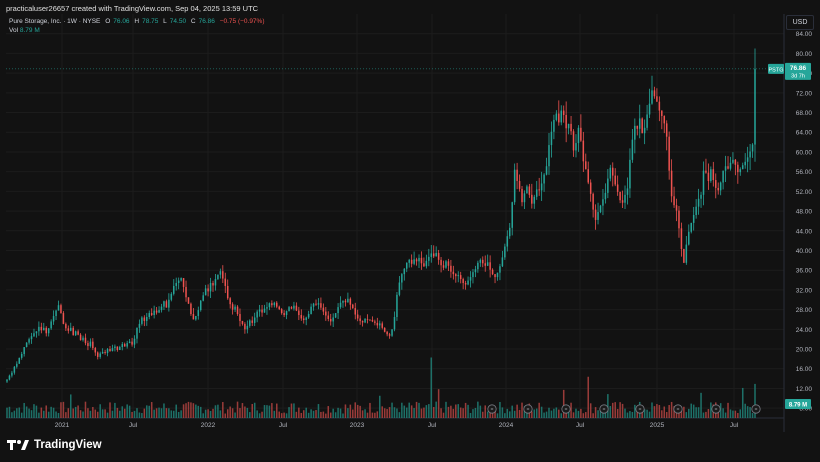 Image resolution: width=820 pixels, height=462 pixels. I want to click on currency-button: USD, so click(800, 22).